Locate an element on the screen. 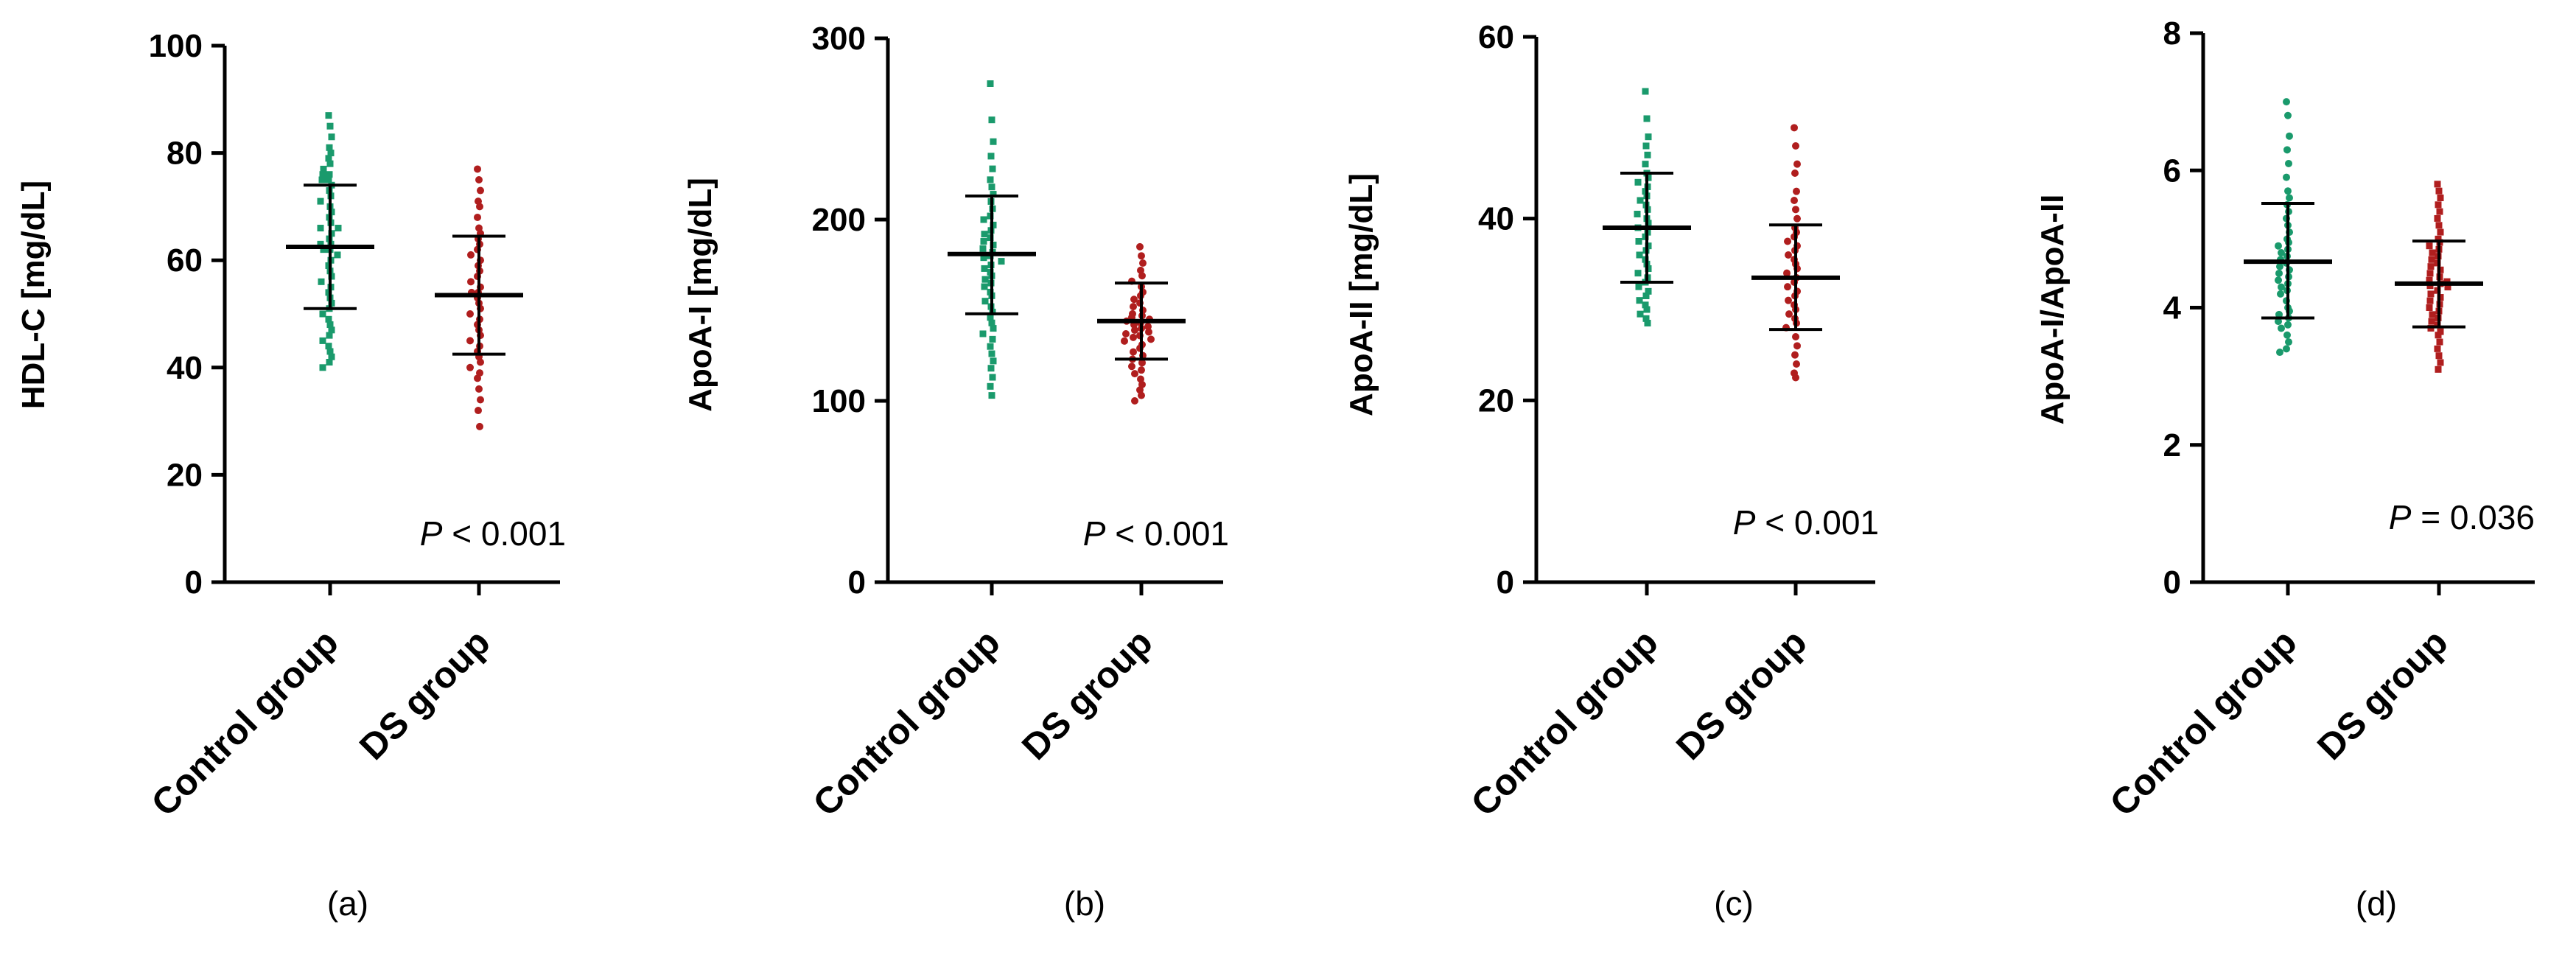 The image size is (2576, 955). panel-b-xaxis is located at coordinates (1055, 587).